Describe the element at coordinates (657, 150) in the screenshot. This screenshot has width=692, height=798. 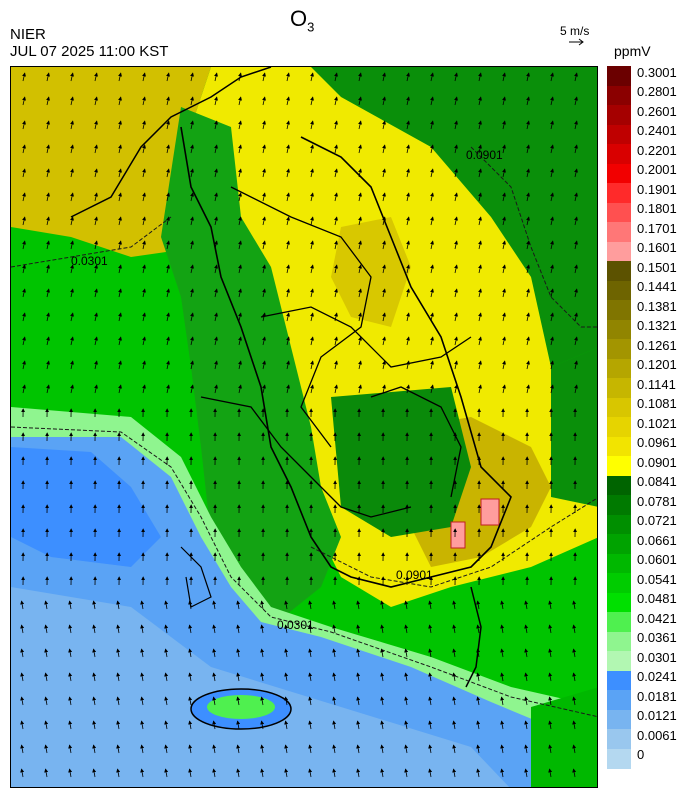
I see `colorbar-tick-label: 0.2201` at that location.